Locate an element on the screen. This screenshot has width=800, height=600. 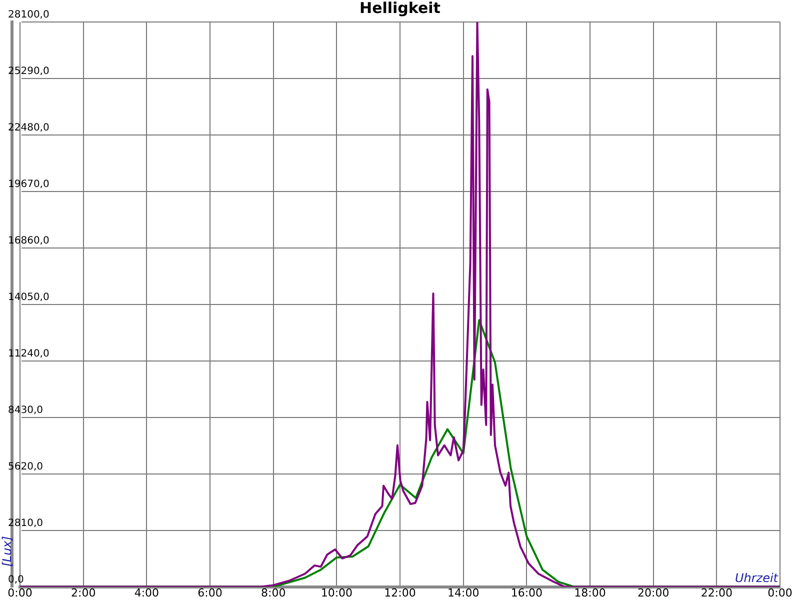
x-tick-label: 2:00 is located at coordinates (83, 593).